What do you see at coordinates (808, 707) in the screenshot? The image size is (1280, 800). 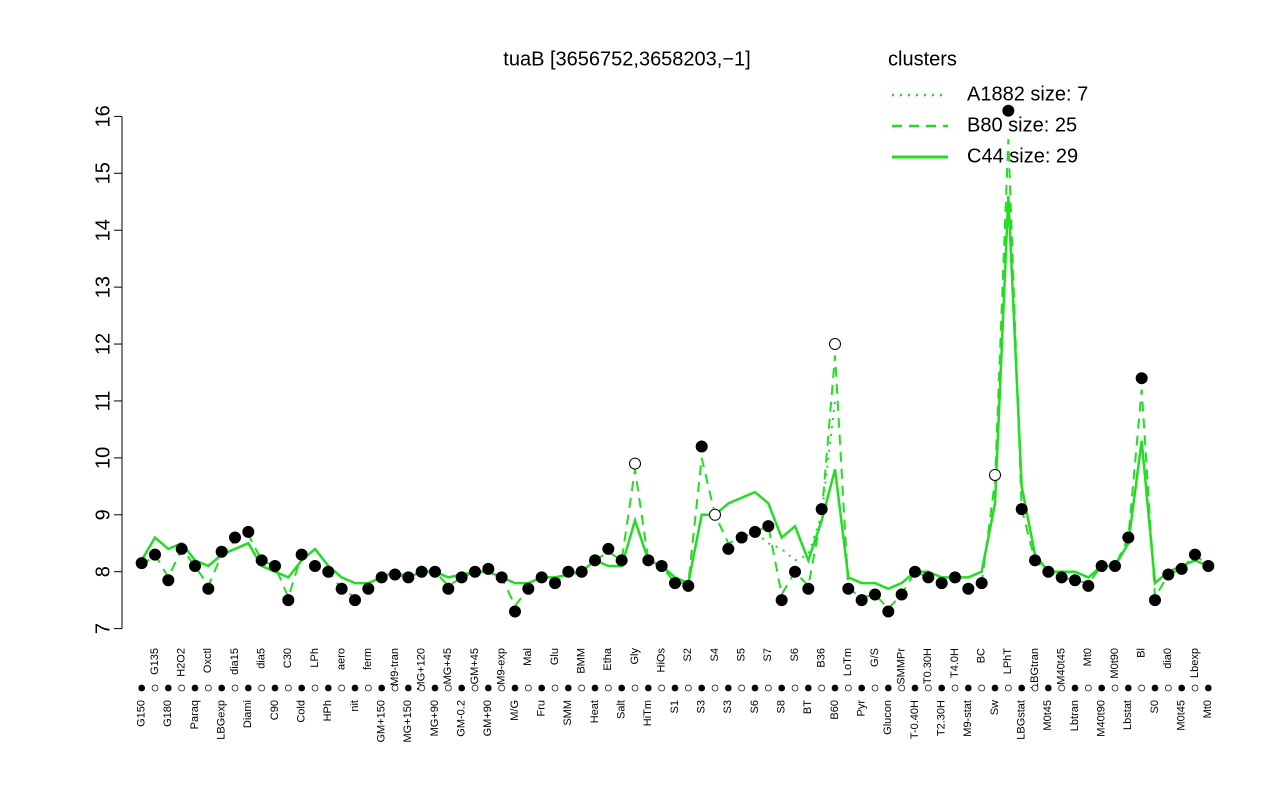 I see `x-tick-label: BT` at bounding box center [808, 707].